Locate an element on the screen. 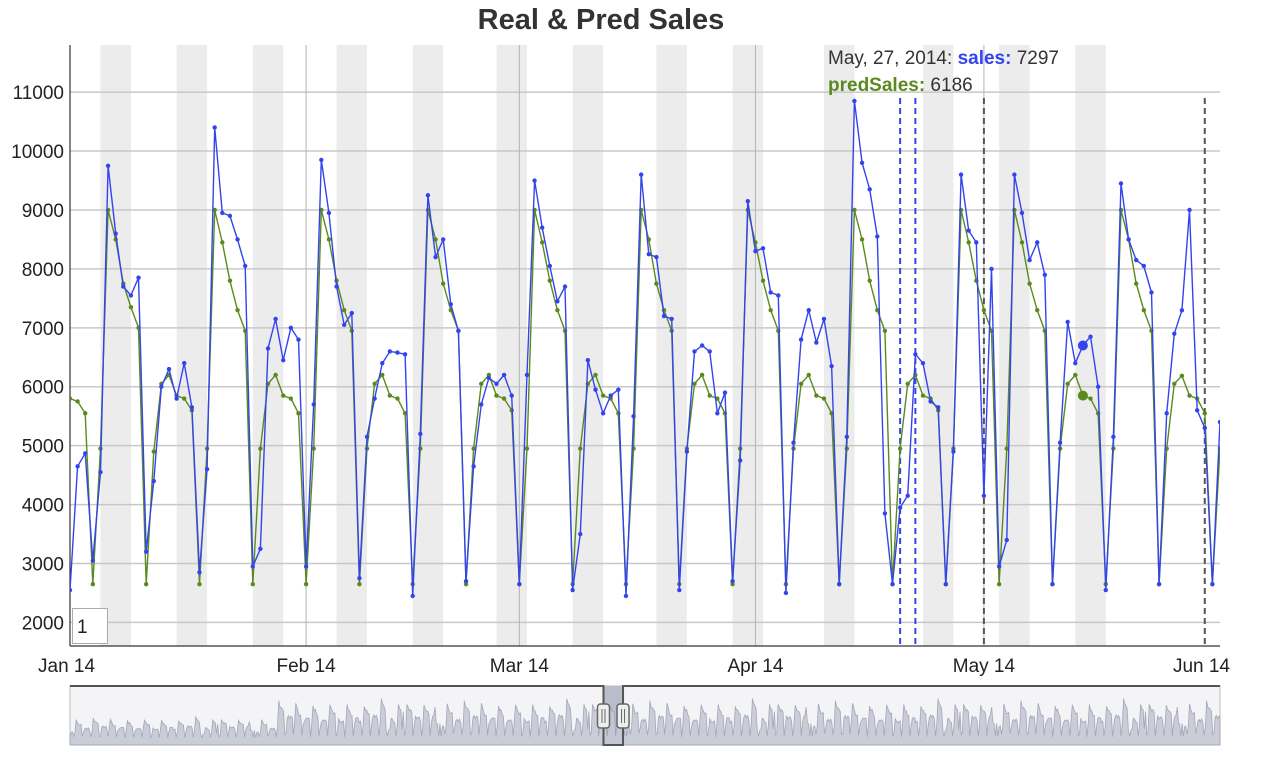 The width and height of the screenshot is (1266, 774). y-tick-label: 7000 is located at coordinates (43, 329).